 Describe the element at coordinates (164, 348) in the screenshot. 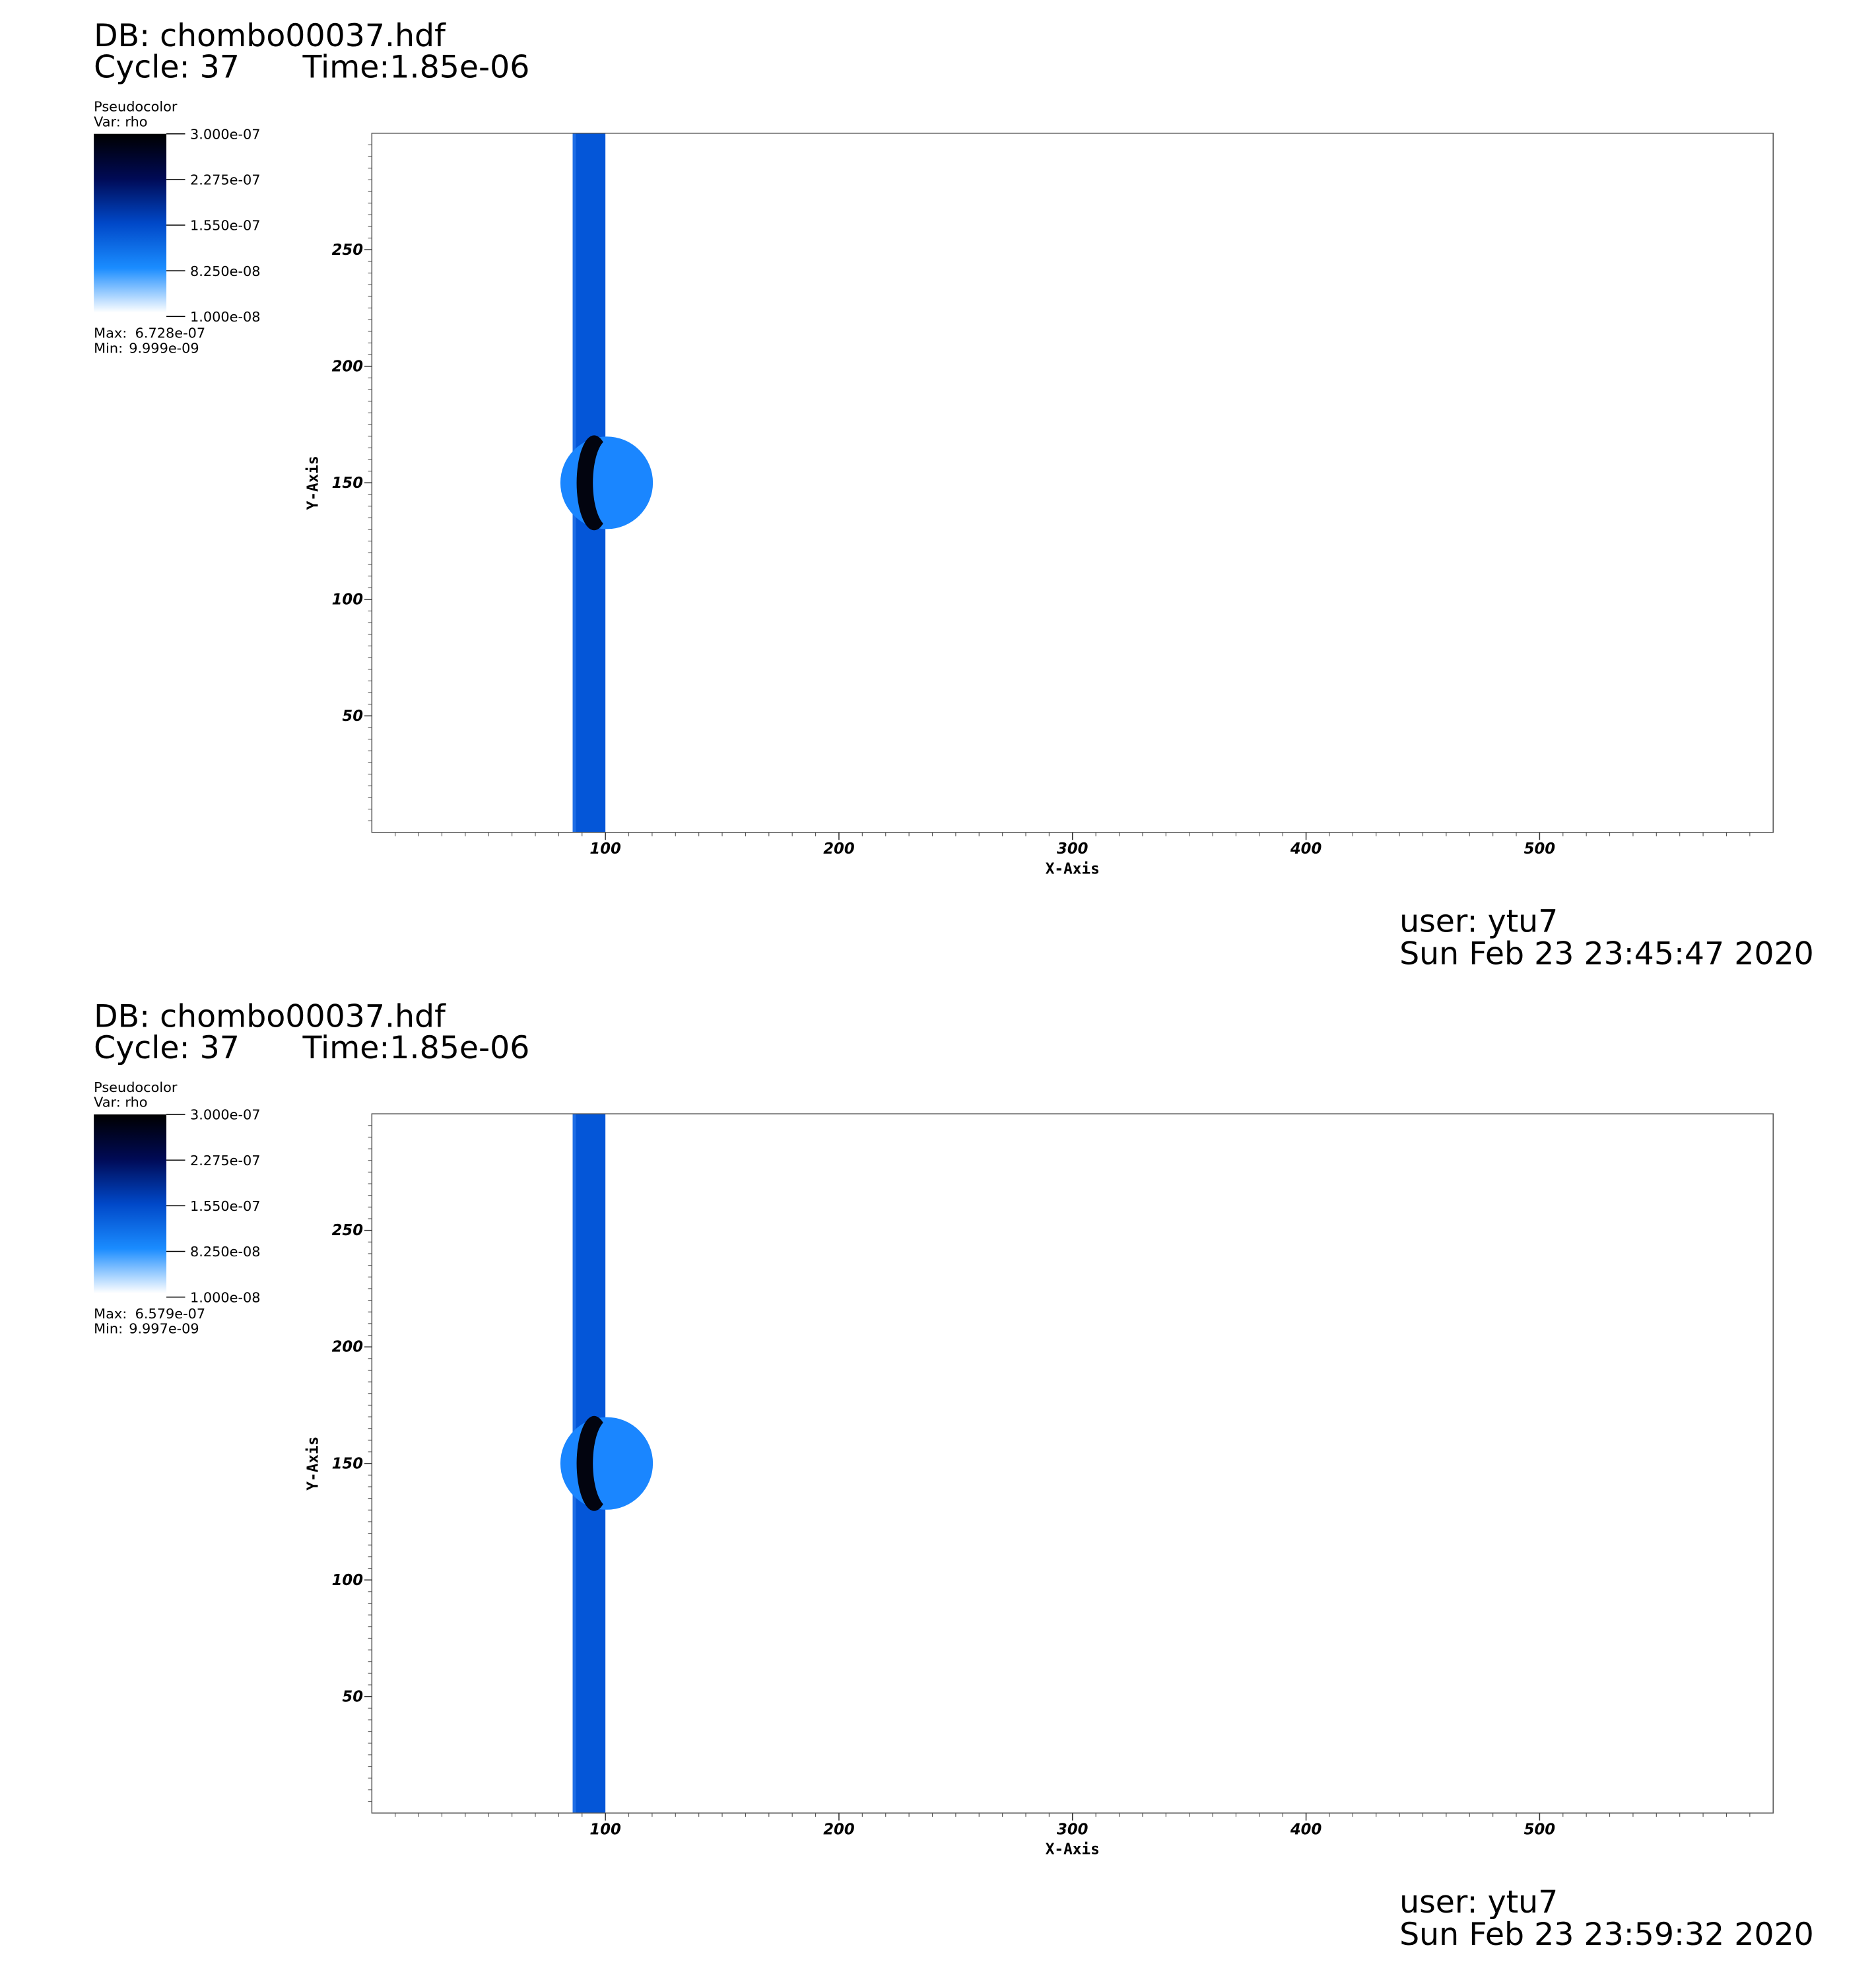

I see `min-value: 9.999e-09` at that location.